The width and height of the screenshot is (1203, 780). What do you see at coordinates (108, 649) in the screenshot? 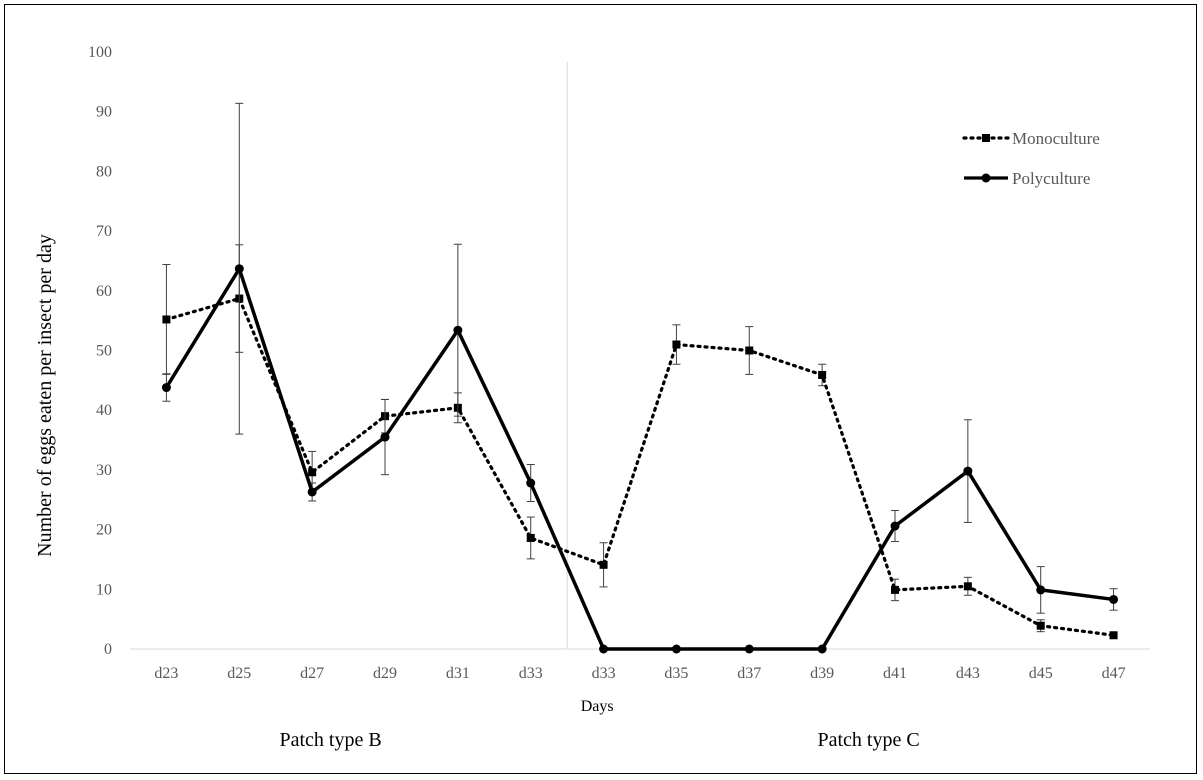
I see `y-tick-label: 0` at bounding box center [108, 649].